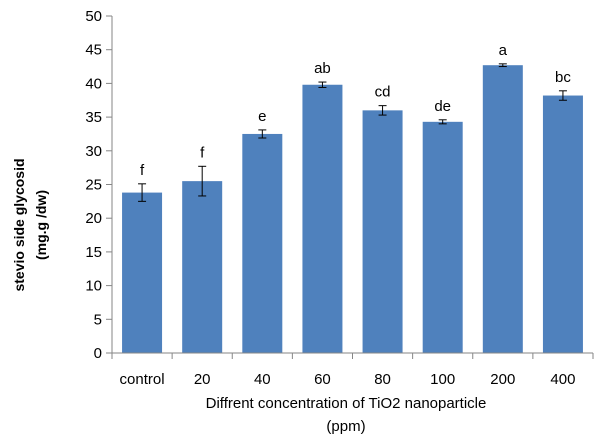  What do you see at coordinates (93, 50) in the screenshot?
I see `y-tick-label: 45` at bounding box center [93, 50].